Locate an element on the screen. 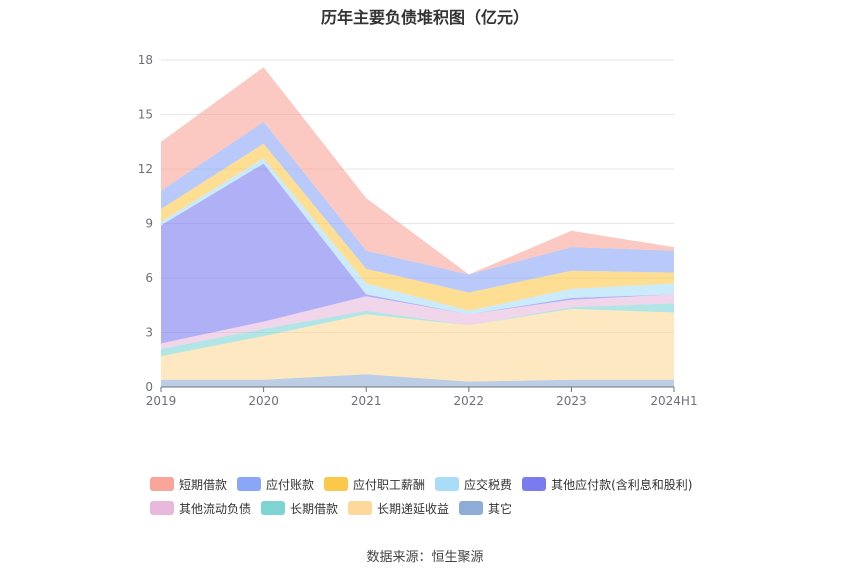 The width and height of the screenshot is (850, 575). chart-title: 历年主要负债堆积图（亿元） is located at coordinates (424, 17).